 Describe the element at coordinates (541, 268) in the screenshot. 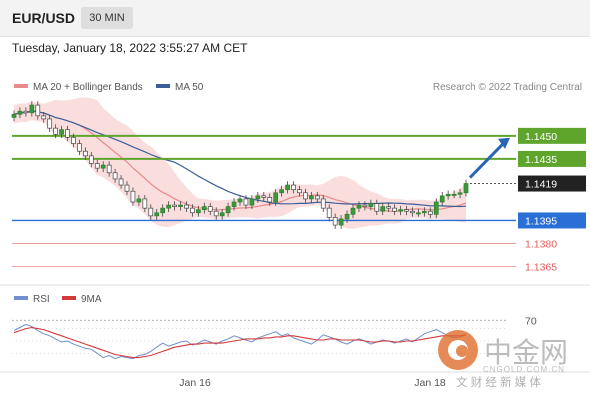

I see `support-level-label: 1.1365` at that location.